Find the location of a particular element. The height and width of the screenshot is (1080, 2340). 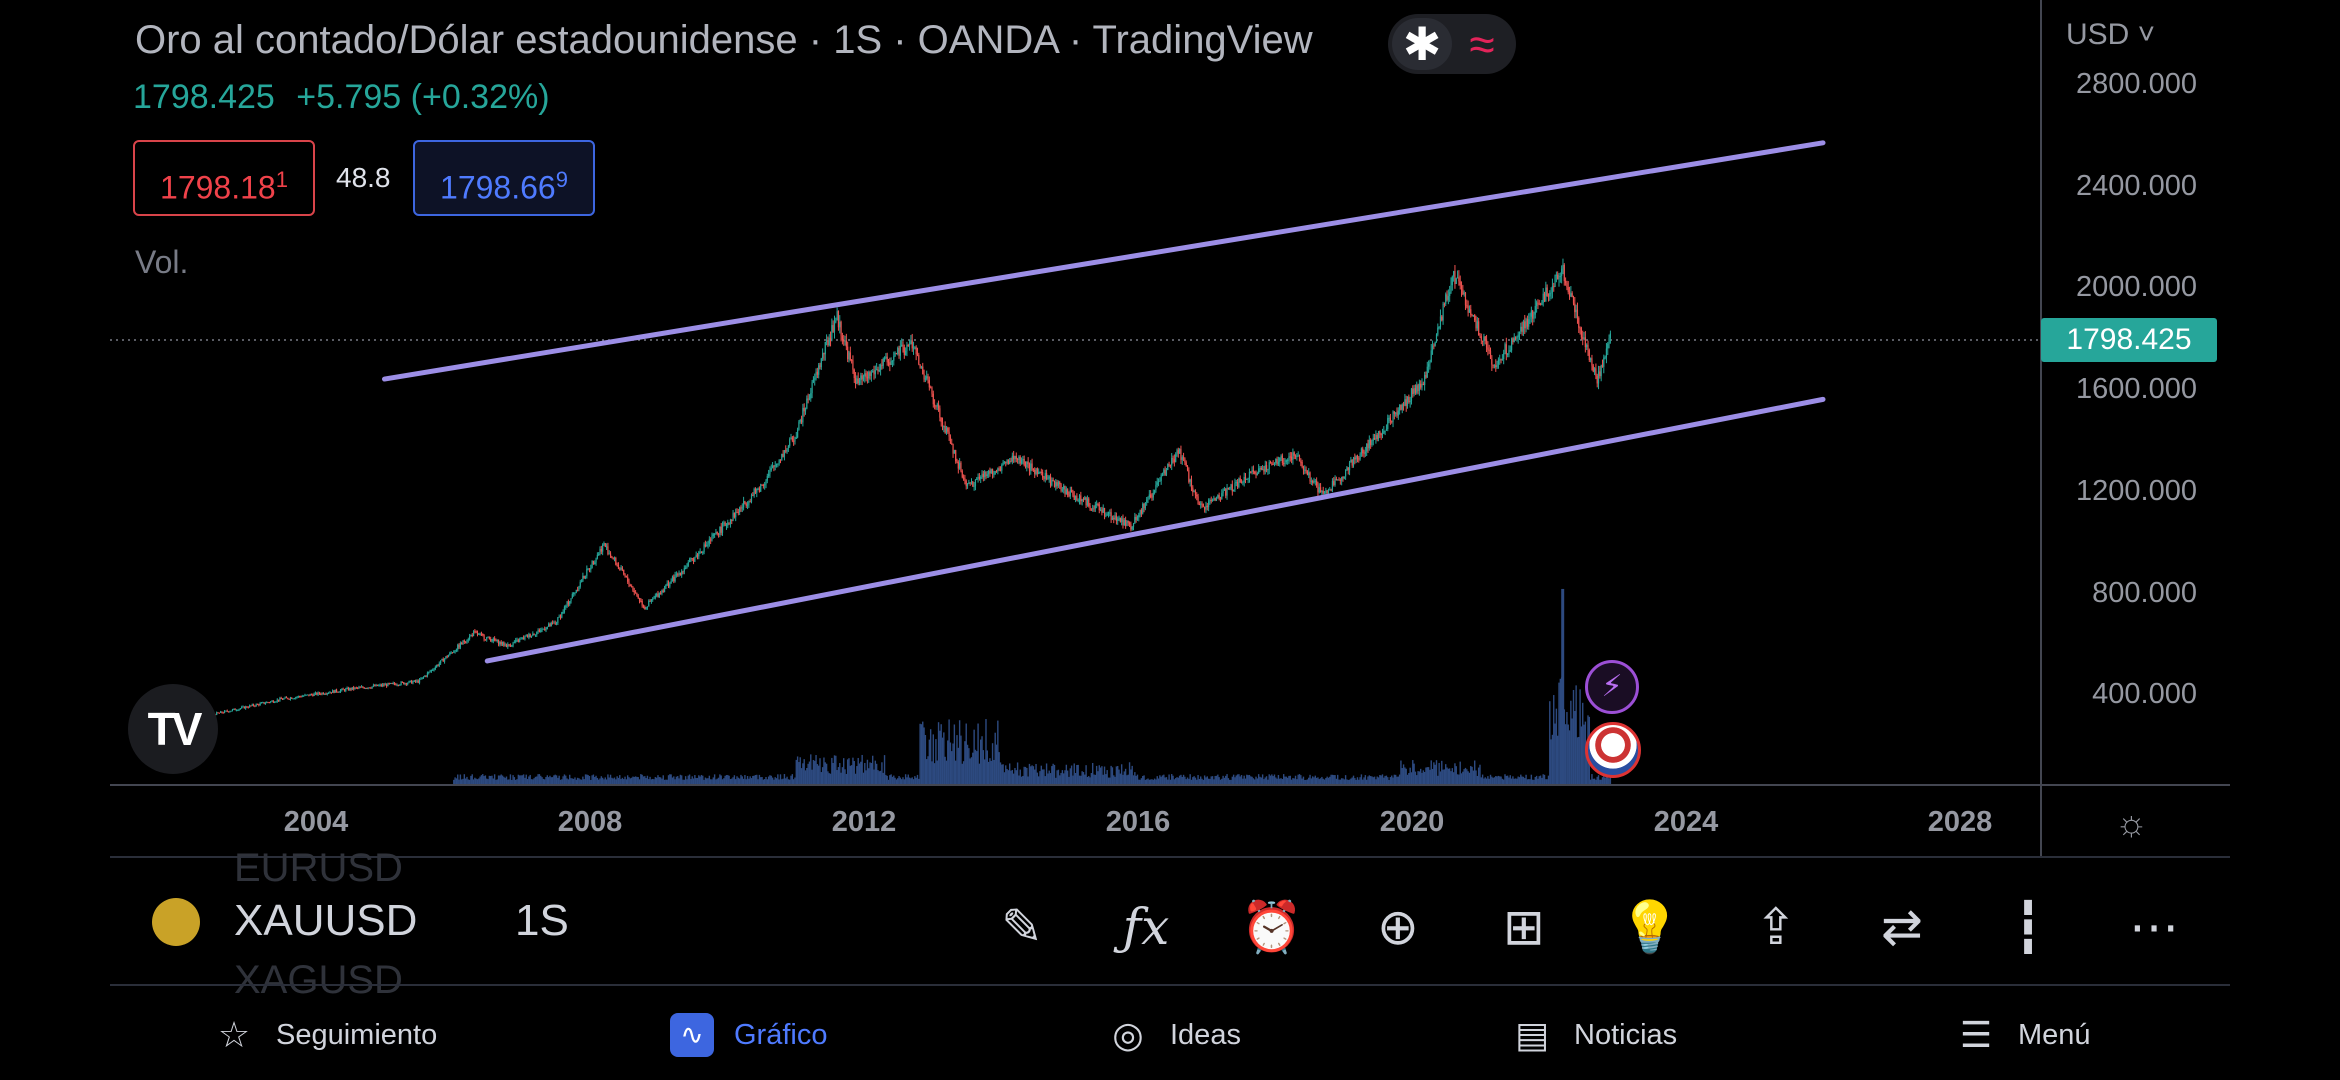

alarm-icon: ⏰ is located at coordinates (1272, 927).